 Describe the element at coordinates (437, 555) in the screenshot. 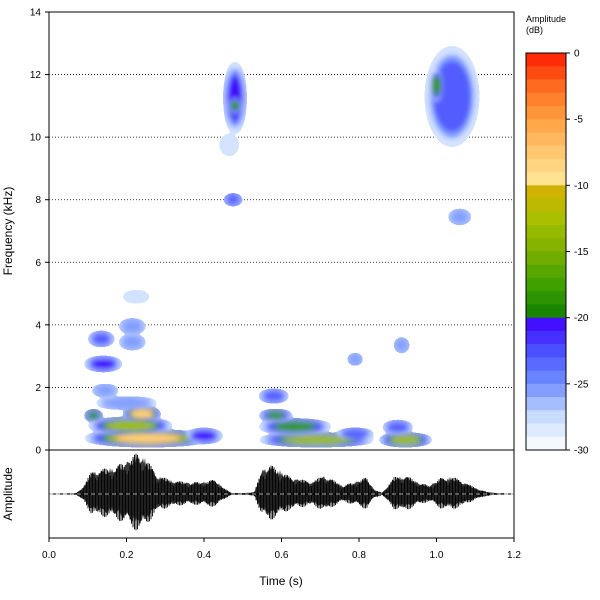

I see `x-tick-label: 1.0` at that location.